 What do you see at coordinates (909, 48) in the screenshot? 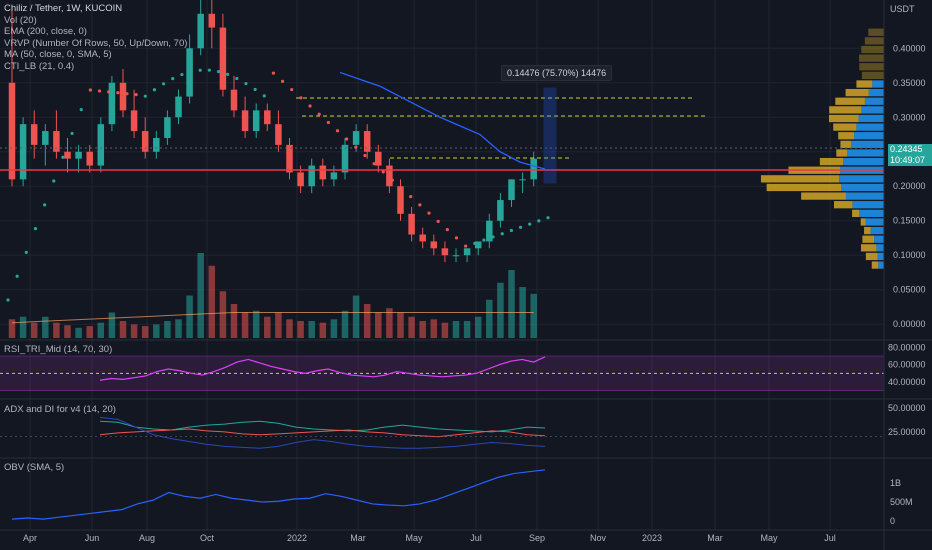
I see `price-tick-label: 0.40000` at bounding box center [909, 48].